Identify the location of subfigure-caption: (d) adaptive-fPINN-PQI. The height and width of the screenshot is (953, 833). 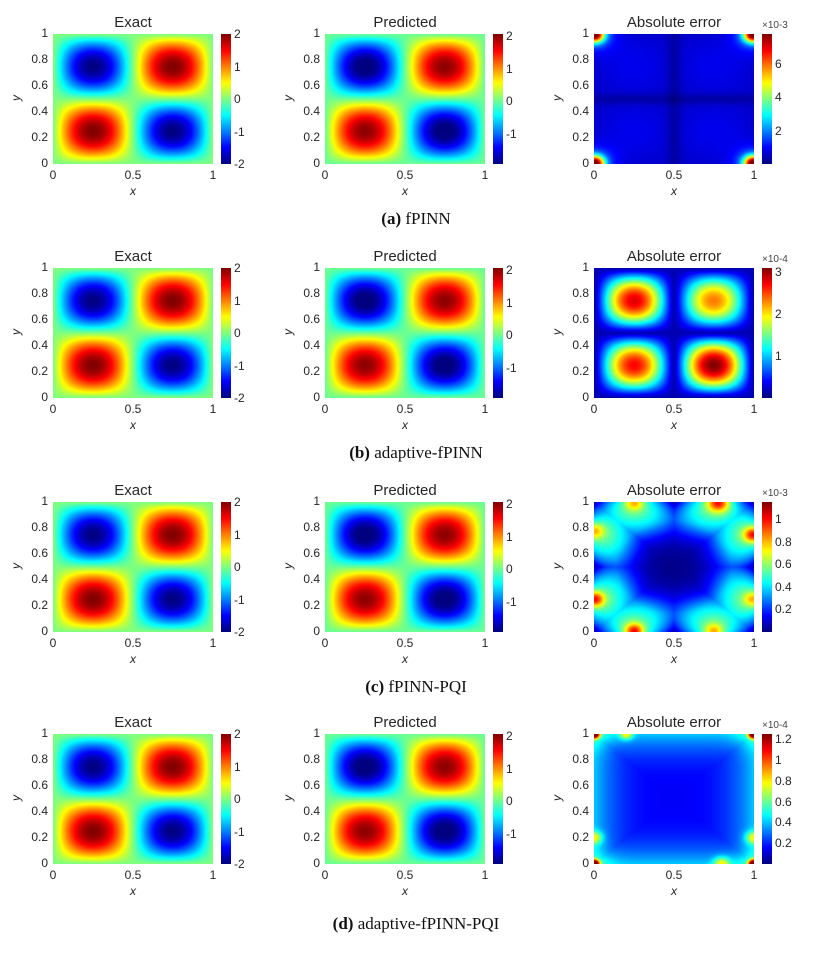
(416, 924).